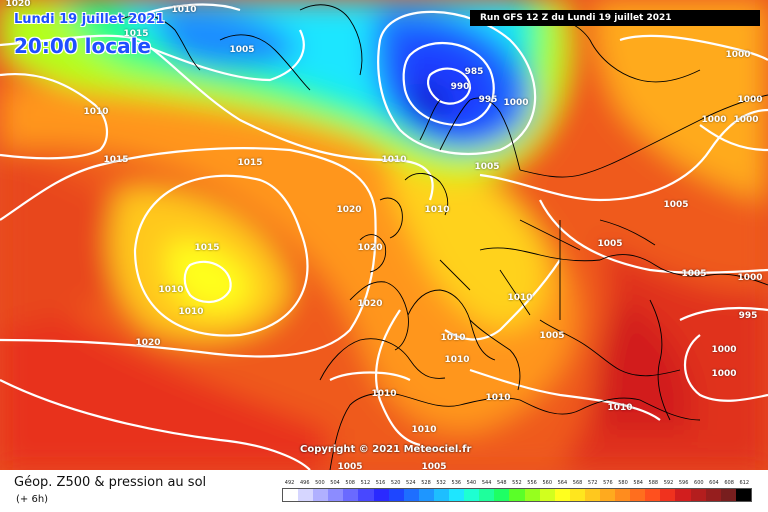 The height and width of the screenshot is (512, 768). What do you see at coordinates (532, 483) in the screenshot?
I see `scale-tick-label: 556` at bounding box center [532, 483].